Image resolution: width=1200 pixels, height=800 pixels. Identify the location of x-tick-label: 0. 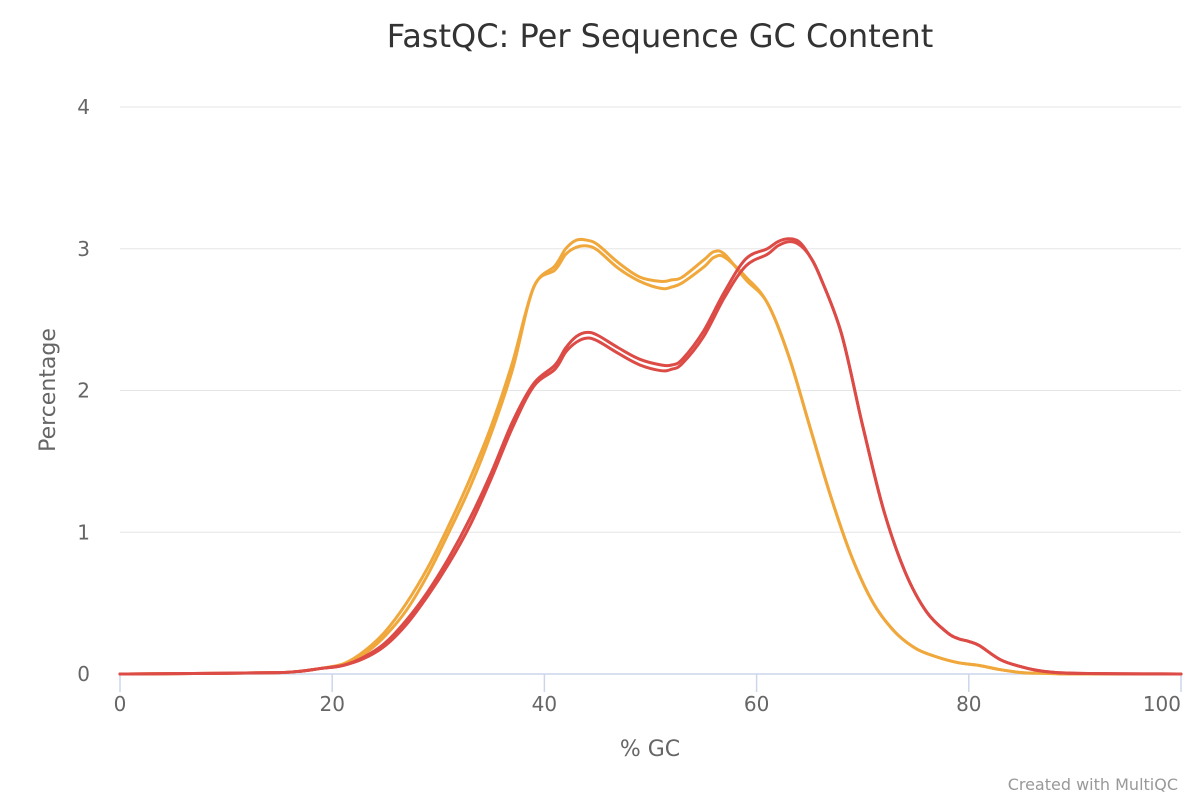
(120, 704).